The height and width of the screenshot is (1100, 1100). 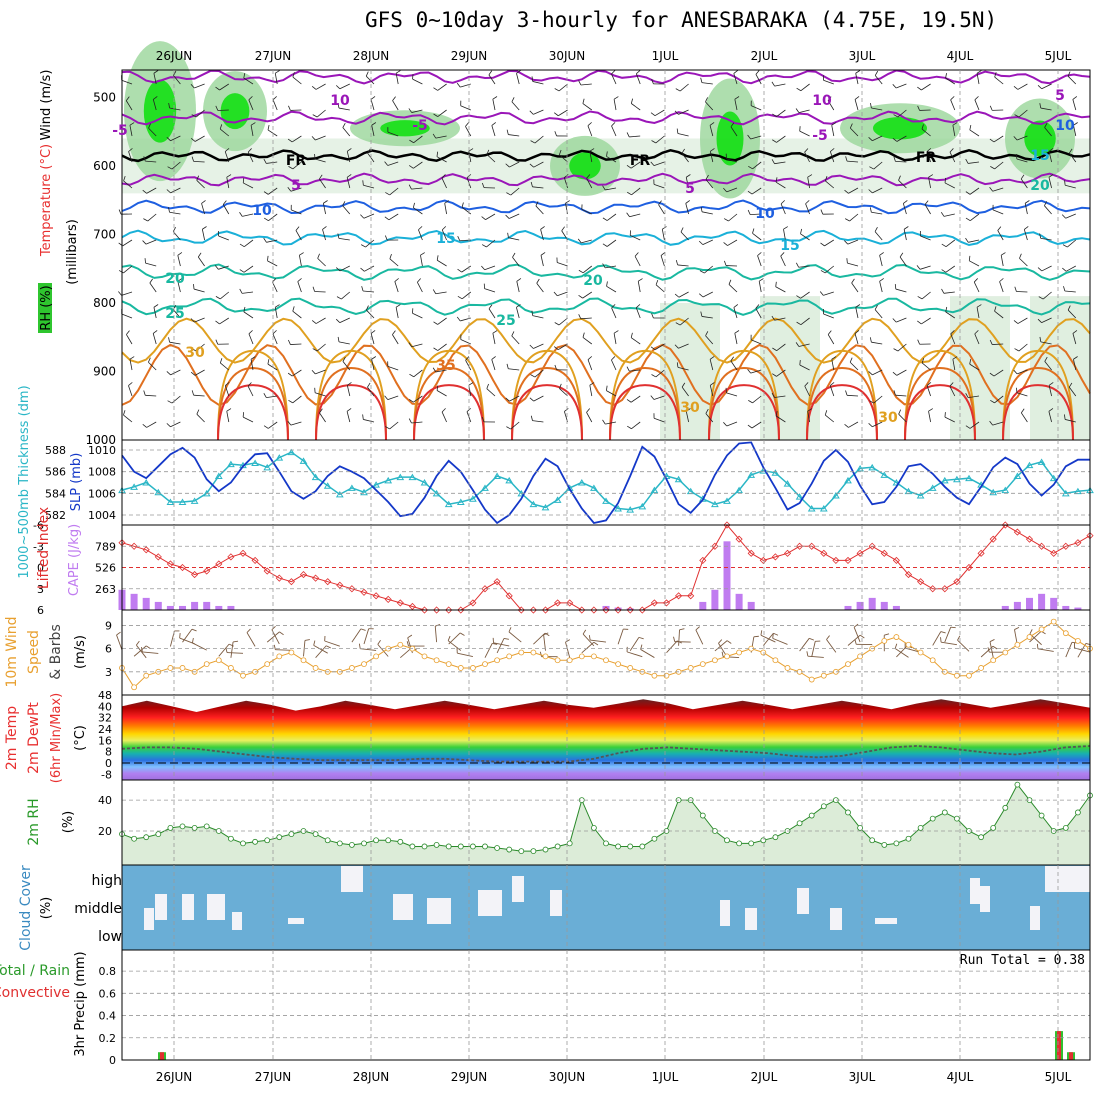 What do you see at coordinates (34, 652) in the screenshot?
I see `wind10-speed-label: Speed` at bounding box center [34, 652].